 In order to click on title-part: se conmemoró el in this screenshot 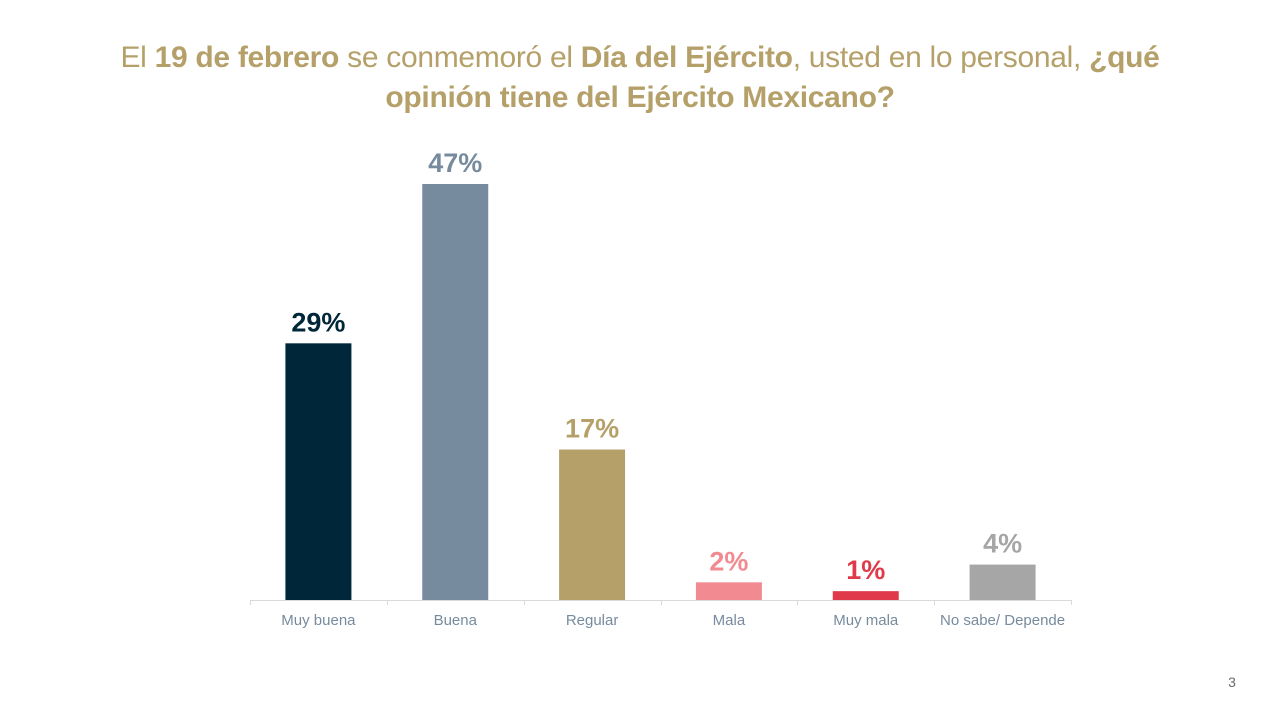, I will do `click(460, 57)`.